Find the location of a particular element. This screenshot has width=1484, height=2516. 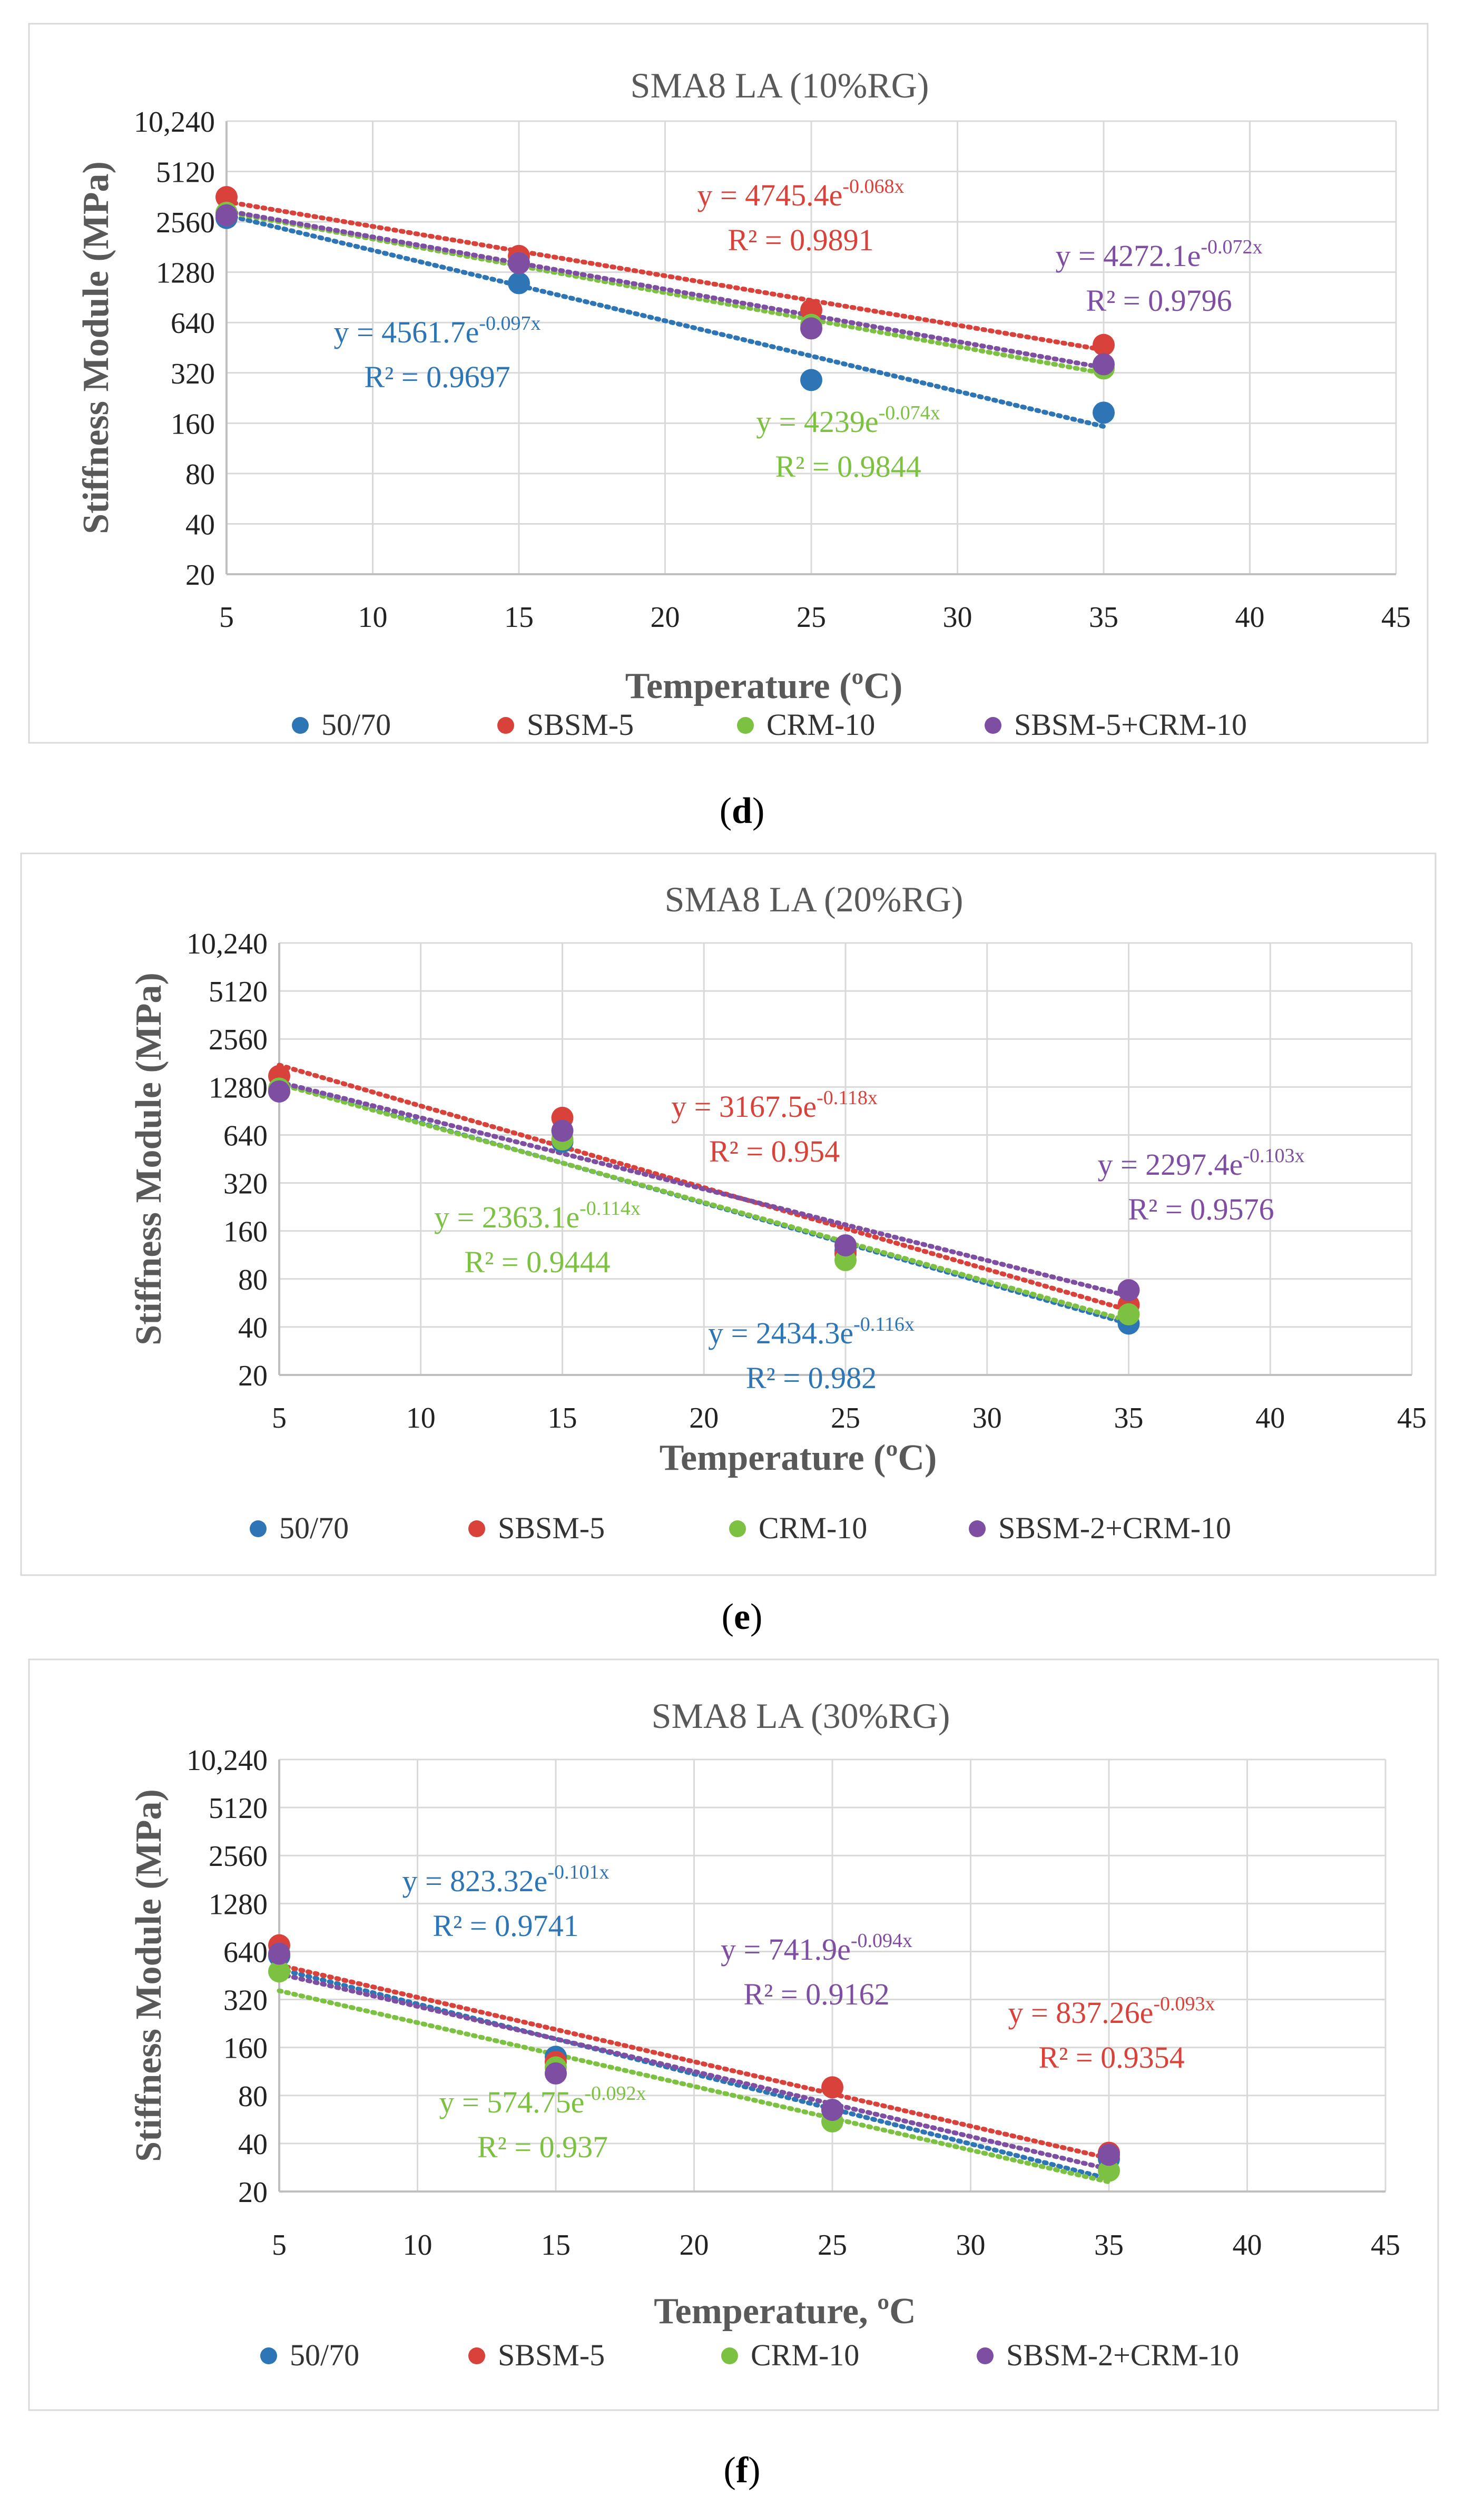

trend-equation-CRM-10: y = 2363.1e-0.114x is located at coordinates (537, 1215).